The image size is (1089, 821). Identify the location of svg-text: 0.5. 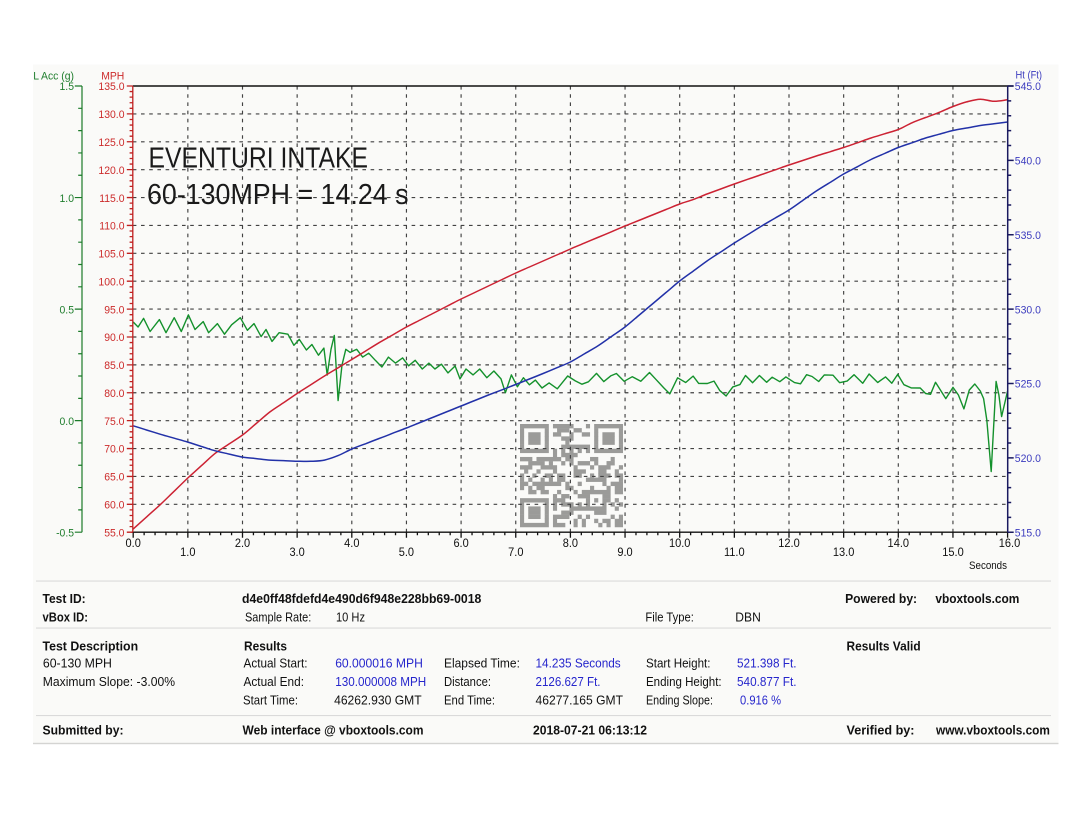
(67, 310).